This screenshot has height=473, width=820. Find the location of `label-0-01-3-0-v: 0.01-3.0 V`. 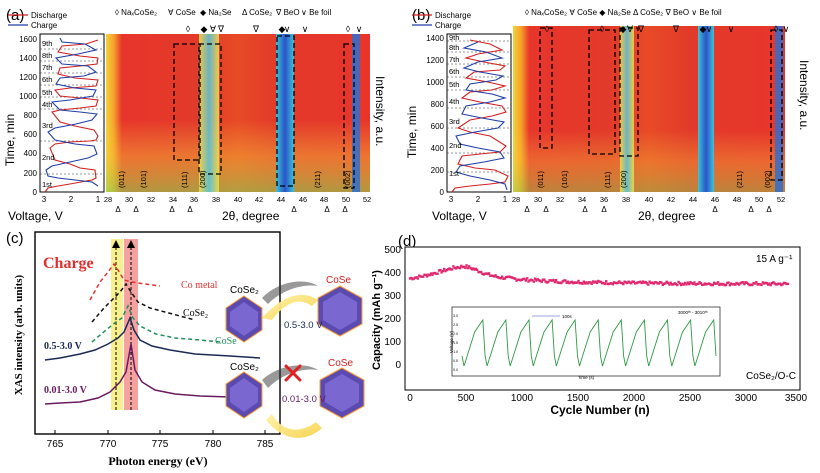

label-0-01-3-0-v: 0.01-3.0 V is located at coordinates (66, 390).